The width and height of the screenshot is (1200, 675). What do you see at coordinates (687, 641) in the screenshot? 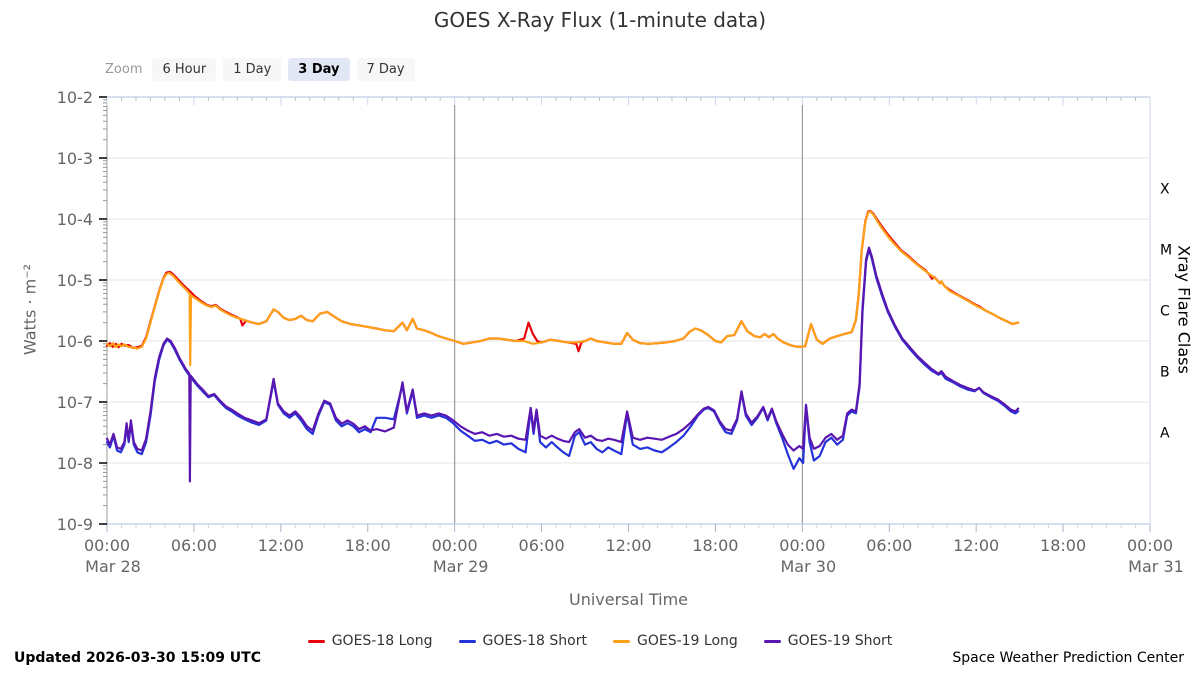
I see `legend-label: GOES-19 Long` at bounding box center [687, 641].